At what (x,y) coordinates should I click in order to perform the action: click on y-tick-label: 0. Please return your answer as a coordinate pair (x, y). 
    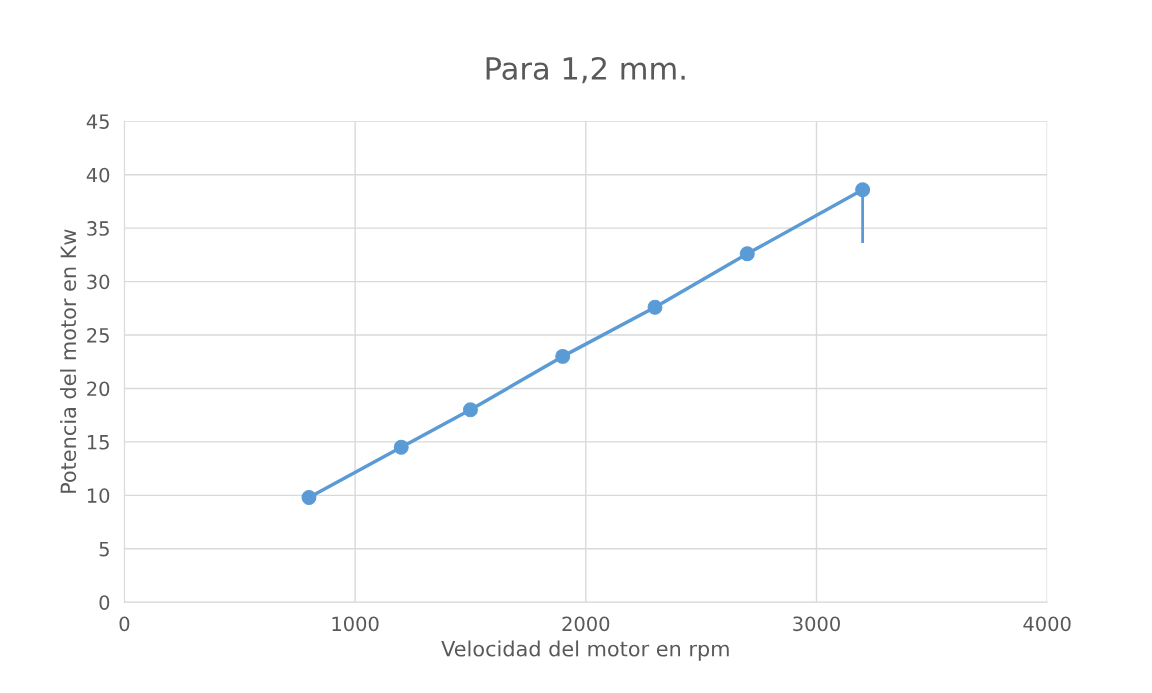
    Looking at the image, I should click on (104, 602).